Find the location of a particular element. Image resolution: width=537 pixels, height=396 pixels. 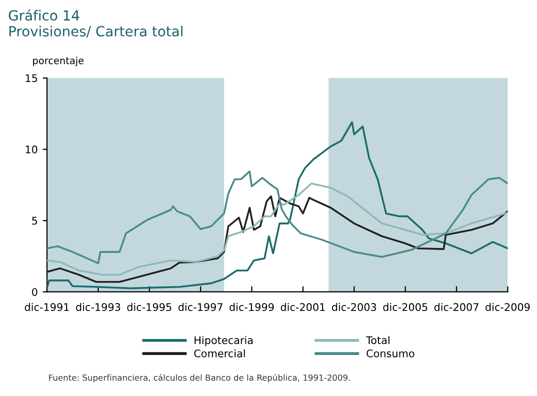

x-tick-label: dic-2003 is located at coordinates (354, 307).